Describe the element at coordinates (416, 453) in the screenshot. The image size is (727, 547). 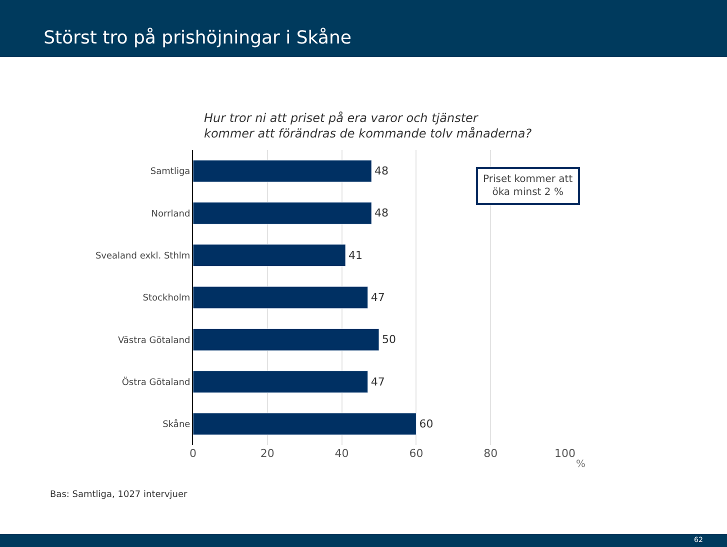
I see `x-tick-label: 60` at that location.